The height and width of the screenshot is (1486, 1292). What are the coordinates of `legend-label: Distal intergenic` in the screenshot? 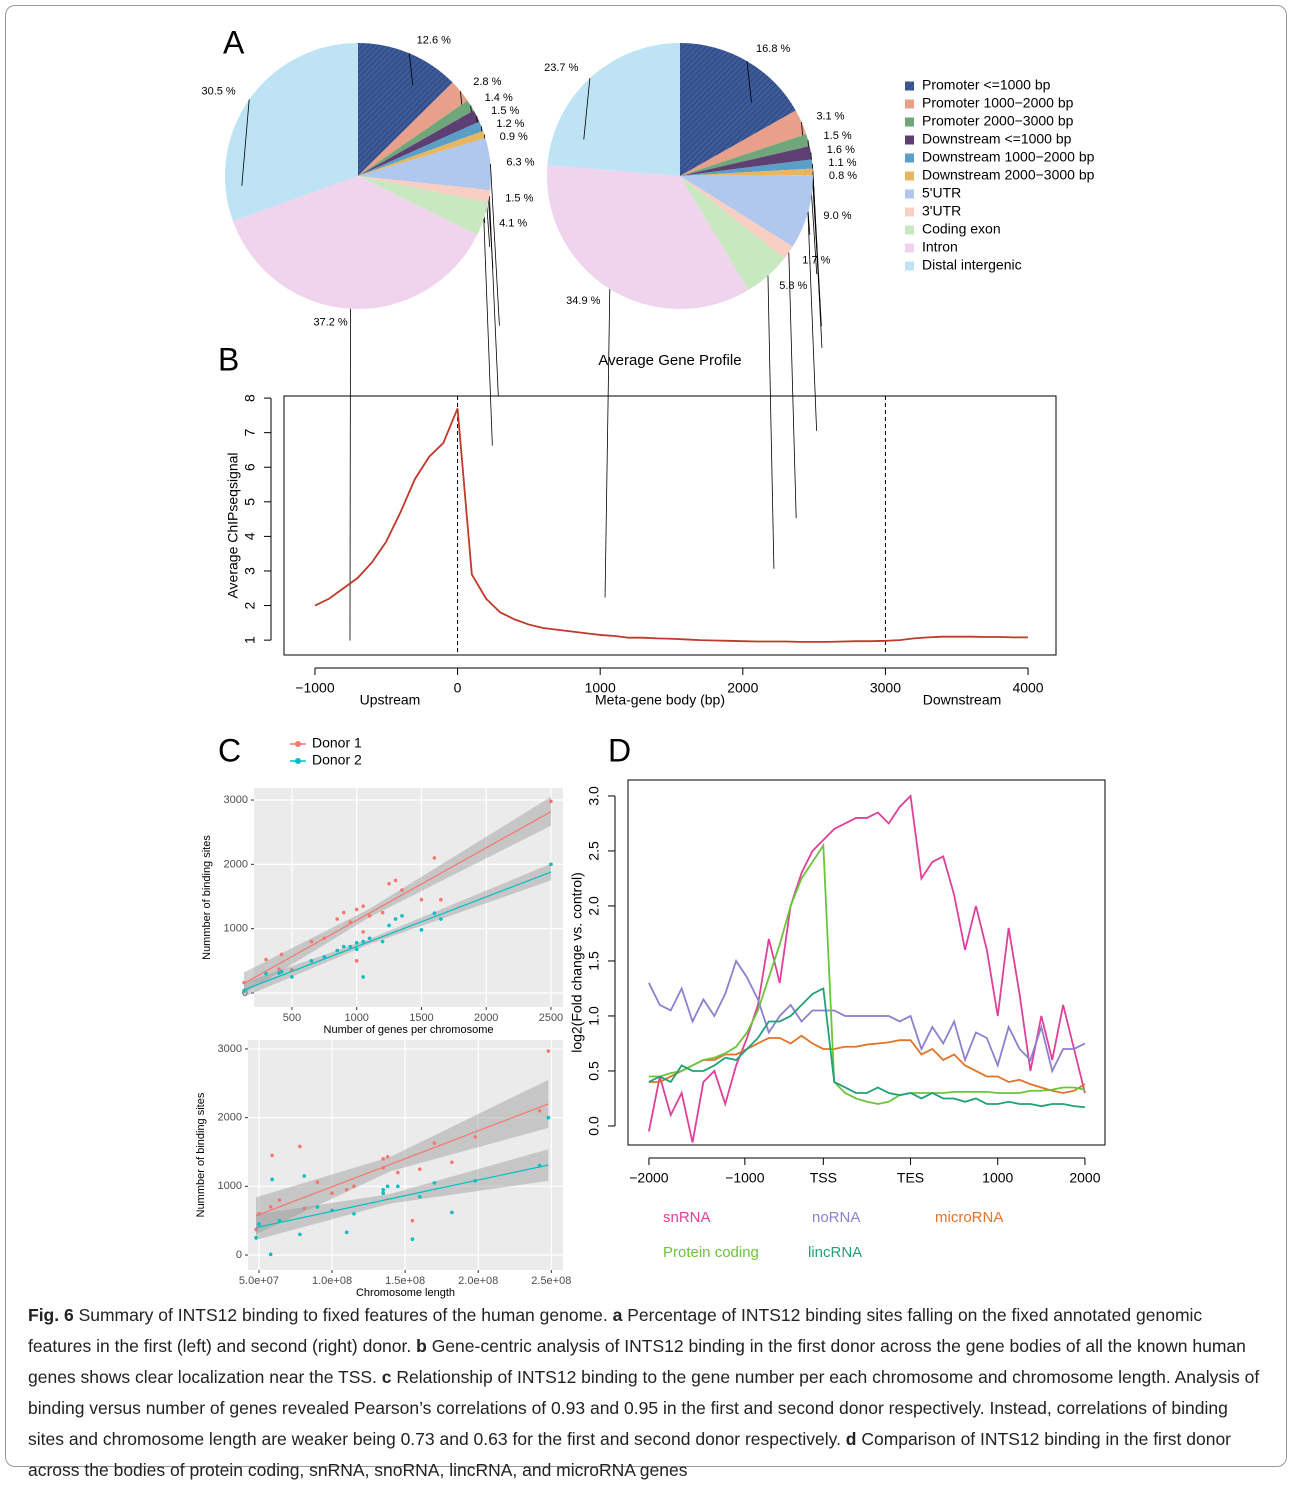 It's located at (972, 265).